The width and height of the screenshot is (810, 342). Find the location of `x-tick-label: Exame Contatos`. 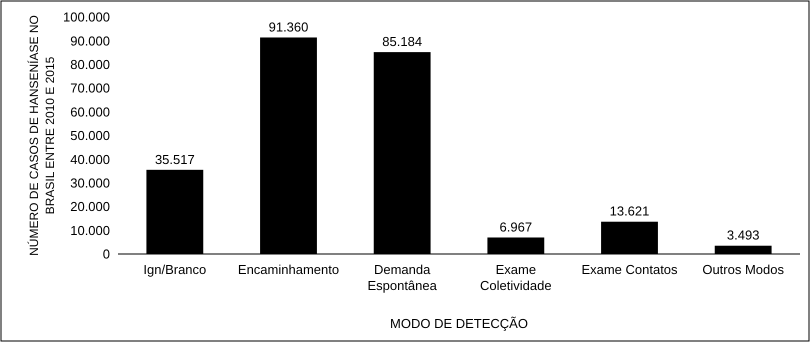

x-tick-label: Exame Contatos is located at coordinates (629, 269).